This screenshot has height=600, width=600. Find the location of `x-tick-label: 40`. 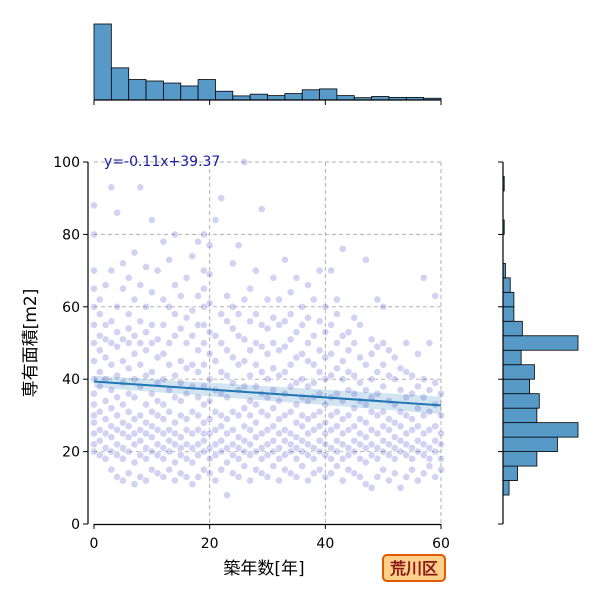

x-tick-label: 40 is located at coordinates (325, 544).